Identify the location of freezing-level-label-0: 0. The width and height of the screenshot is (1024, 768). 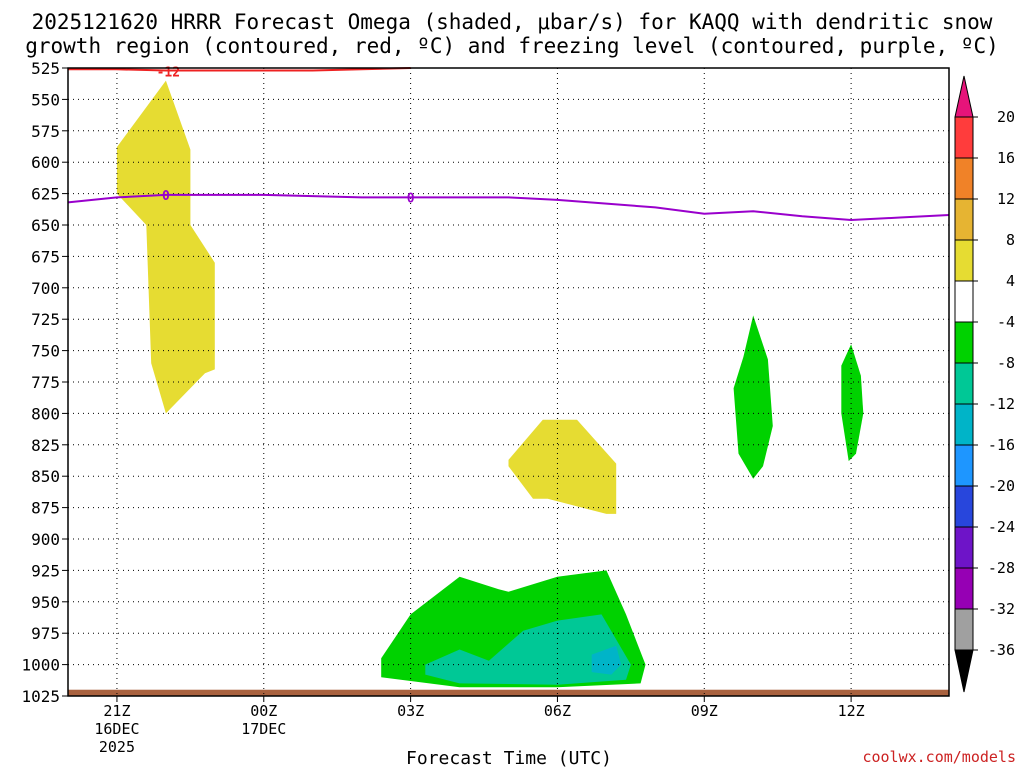
(166, 196).